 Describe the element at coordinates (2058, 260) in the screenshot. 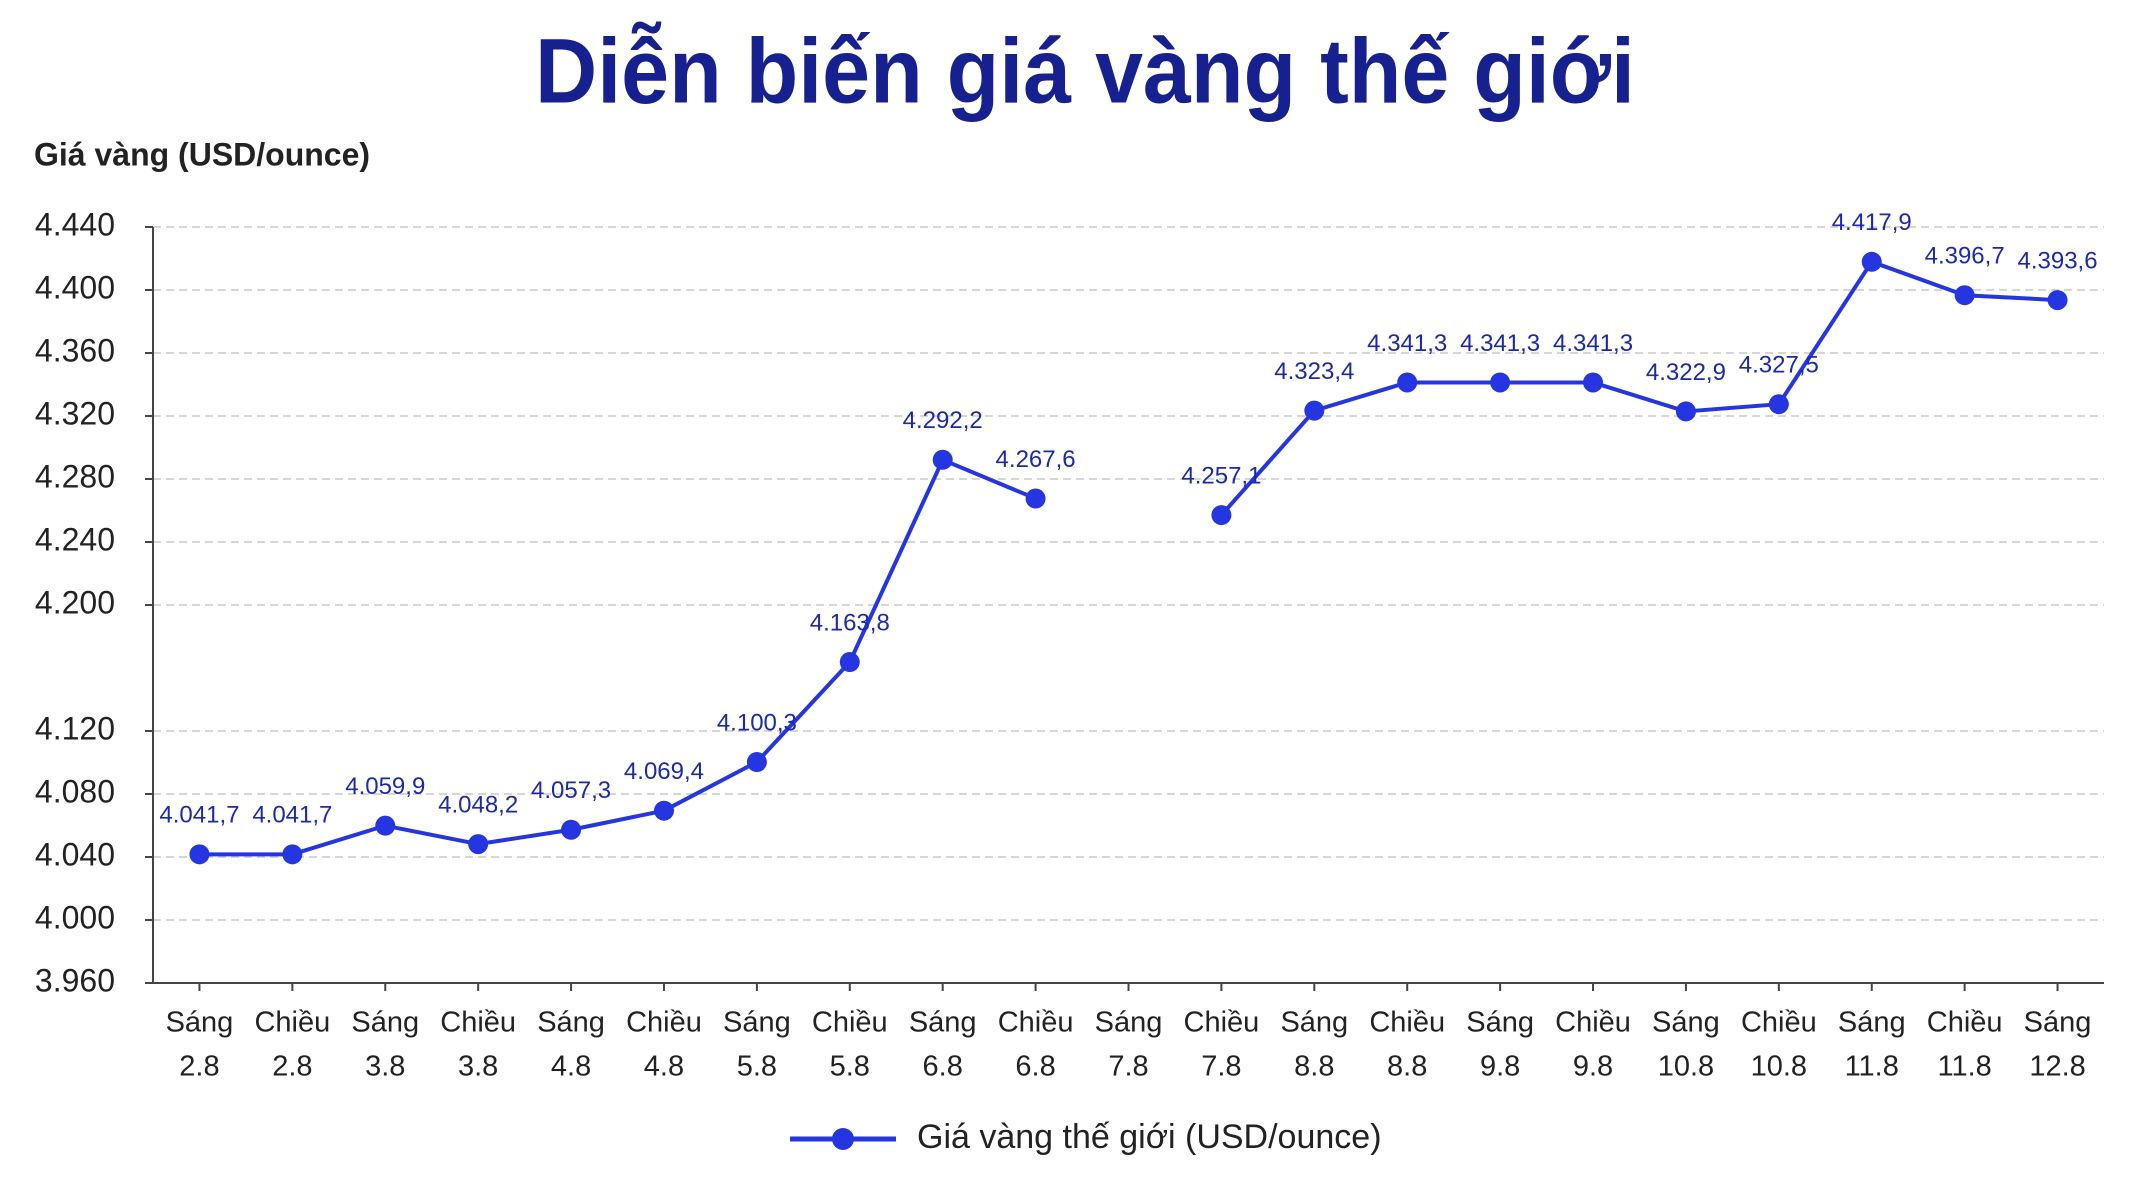

I see `data-label: 4.393,6` at that location.